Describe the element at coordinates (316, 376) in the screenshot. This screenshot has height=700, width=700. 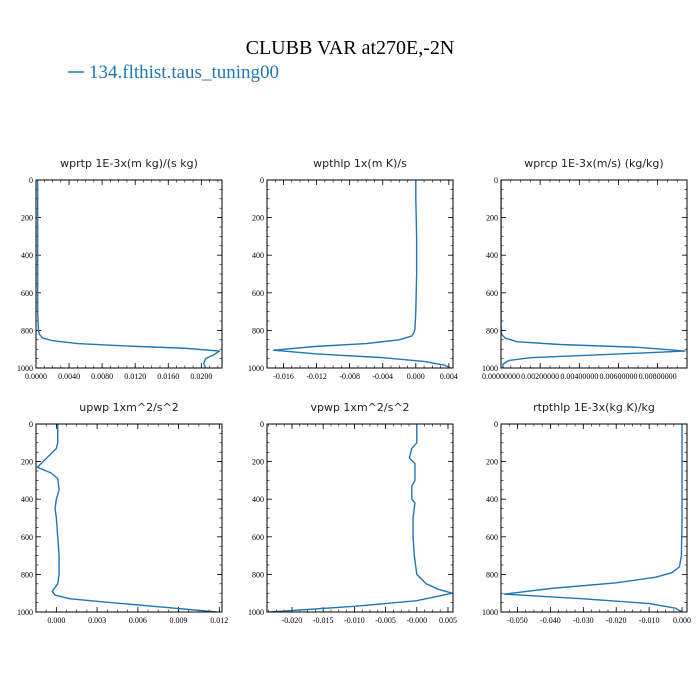
I see `x-tick-label: -0.012` at that location.